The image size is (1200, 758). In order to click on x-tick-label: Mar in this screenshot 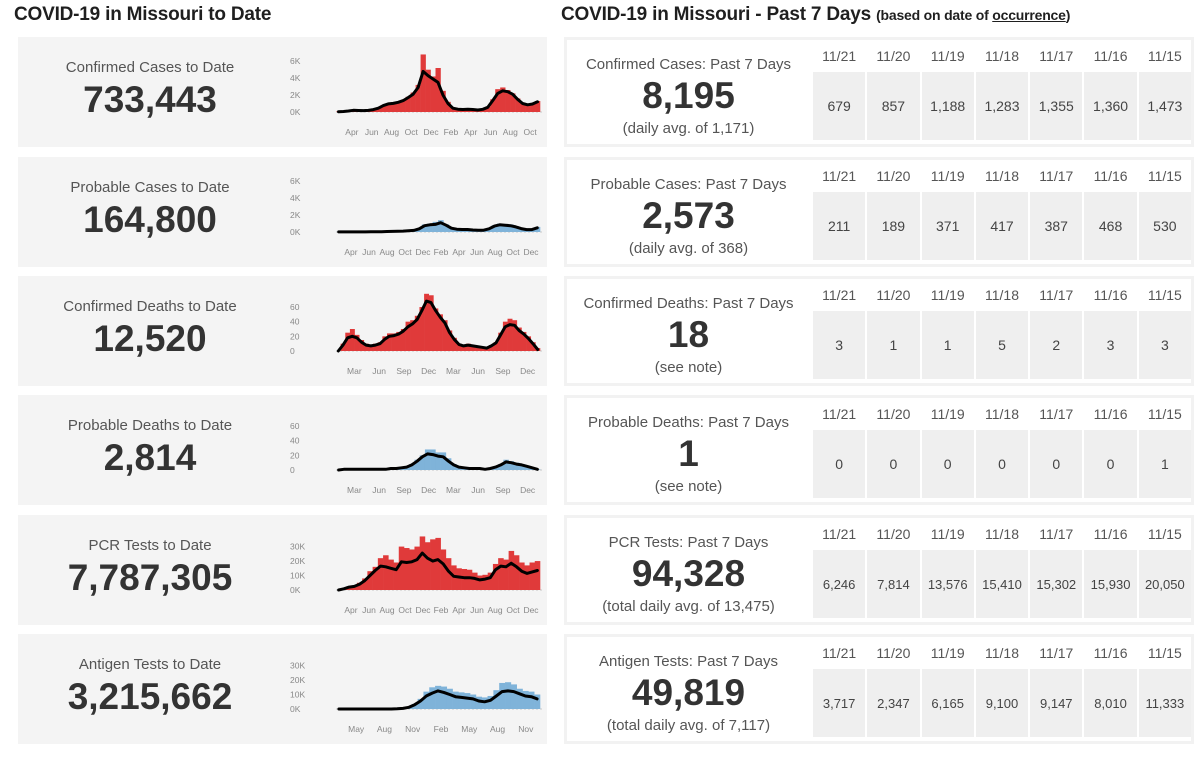, I will do `click(453, 490)`.